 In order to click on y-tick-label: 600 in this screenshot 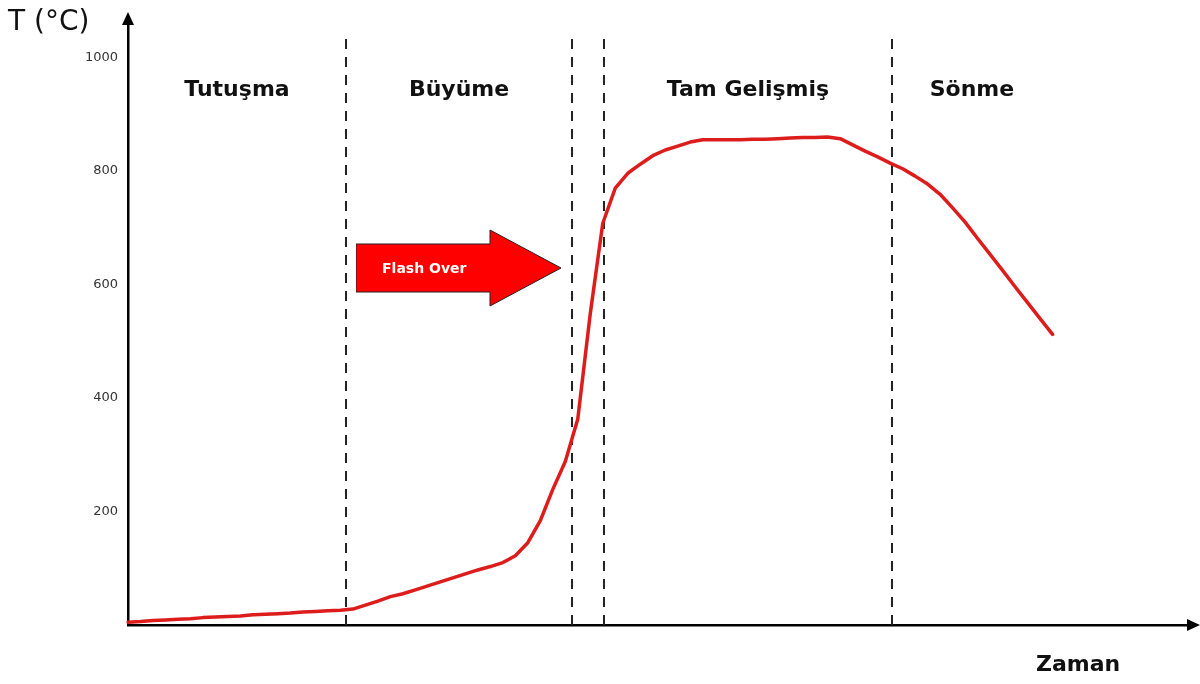, I will do `click(105, 283)`.